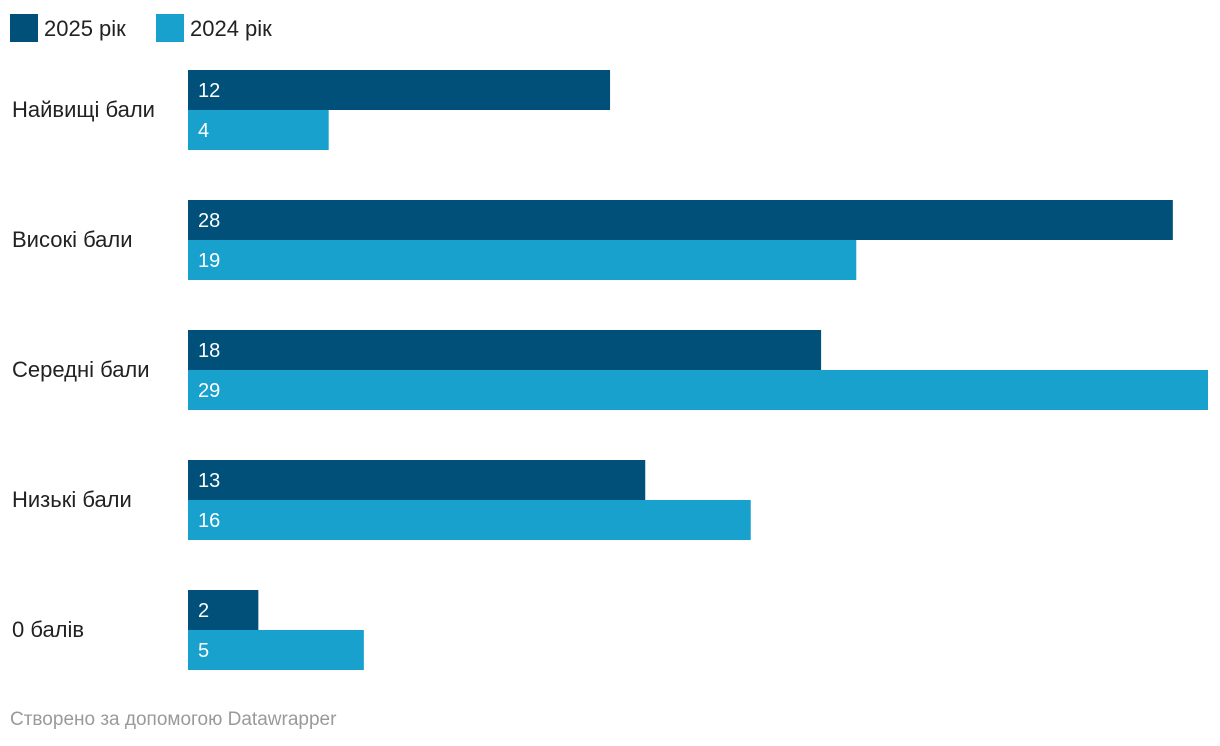  Describe the element at coordinates (209, 91) in the screenshot. I see `value-label: 12` at that location.